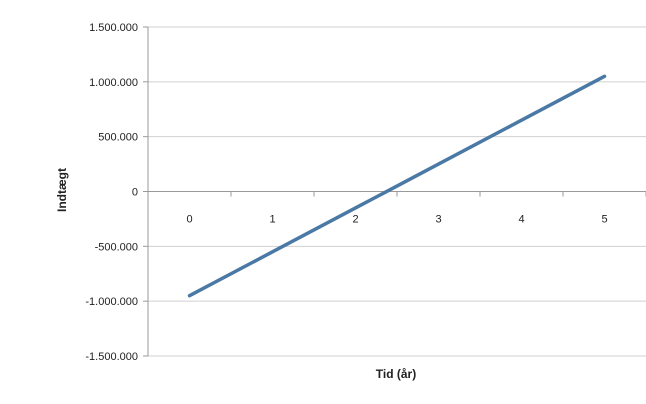 Image resolution: width=646 pixels, height=404 pixels. I want to click on y-tick-label: 1.500.000, so click(113, 28).